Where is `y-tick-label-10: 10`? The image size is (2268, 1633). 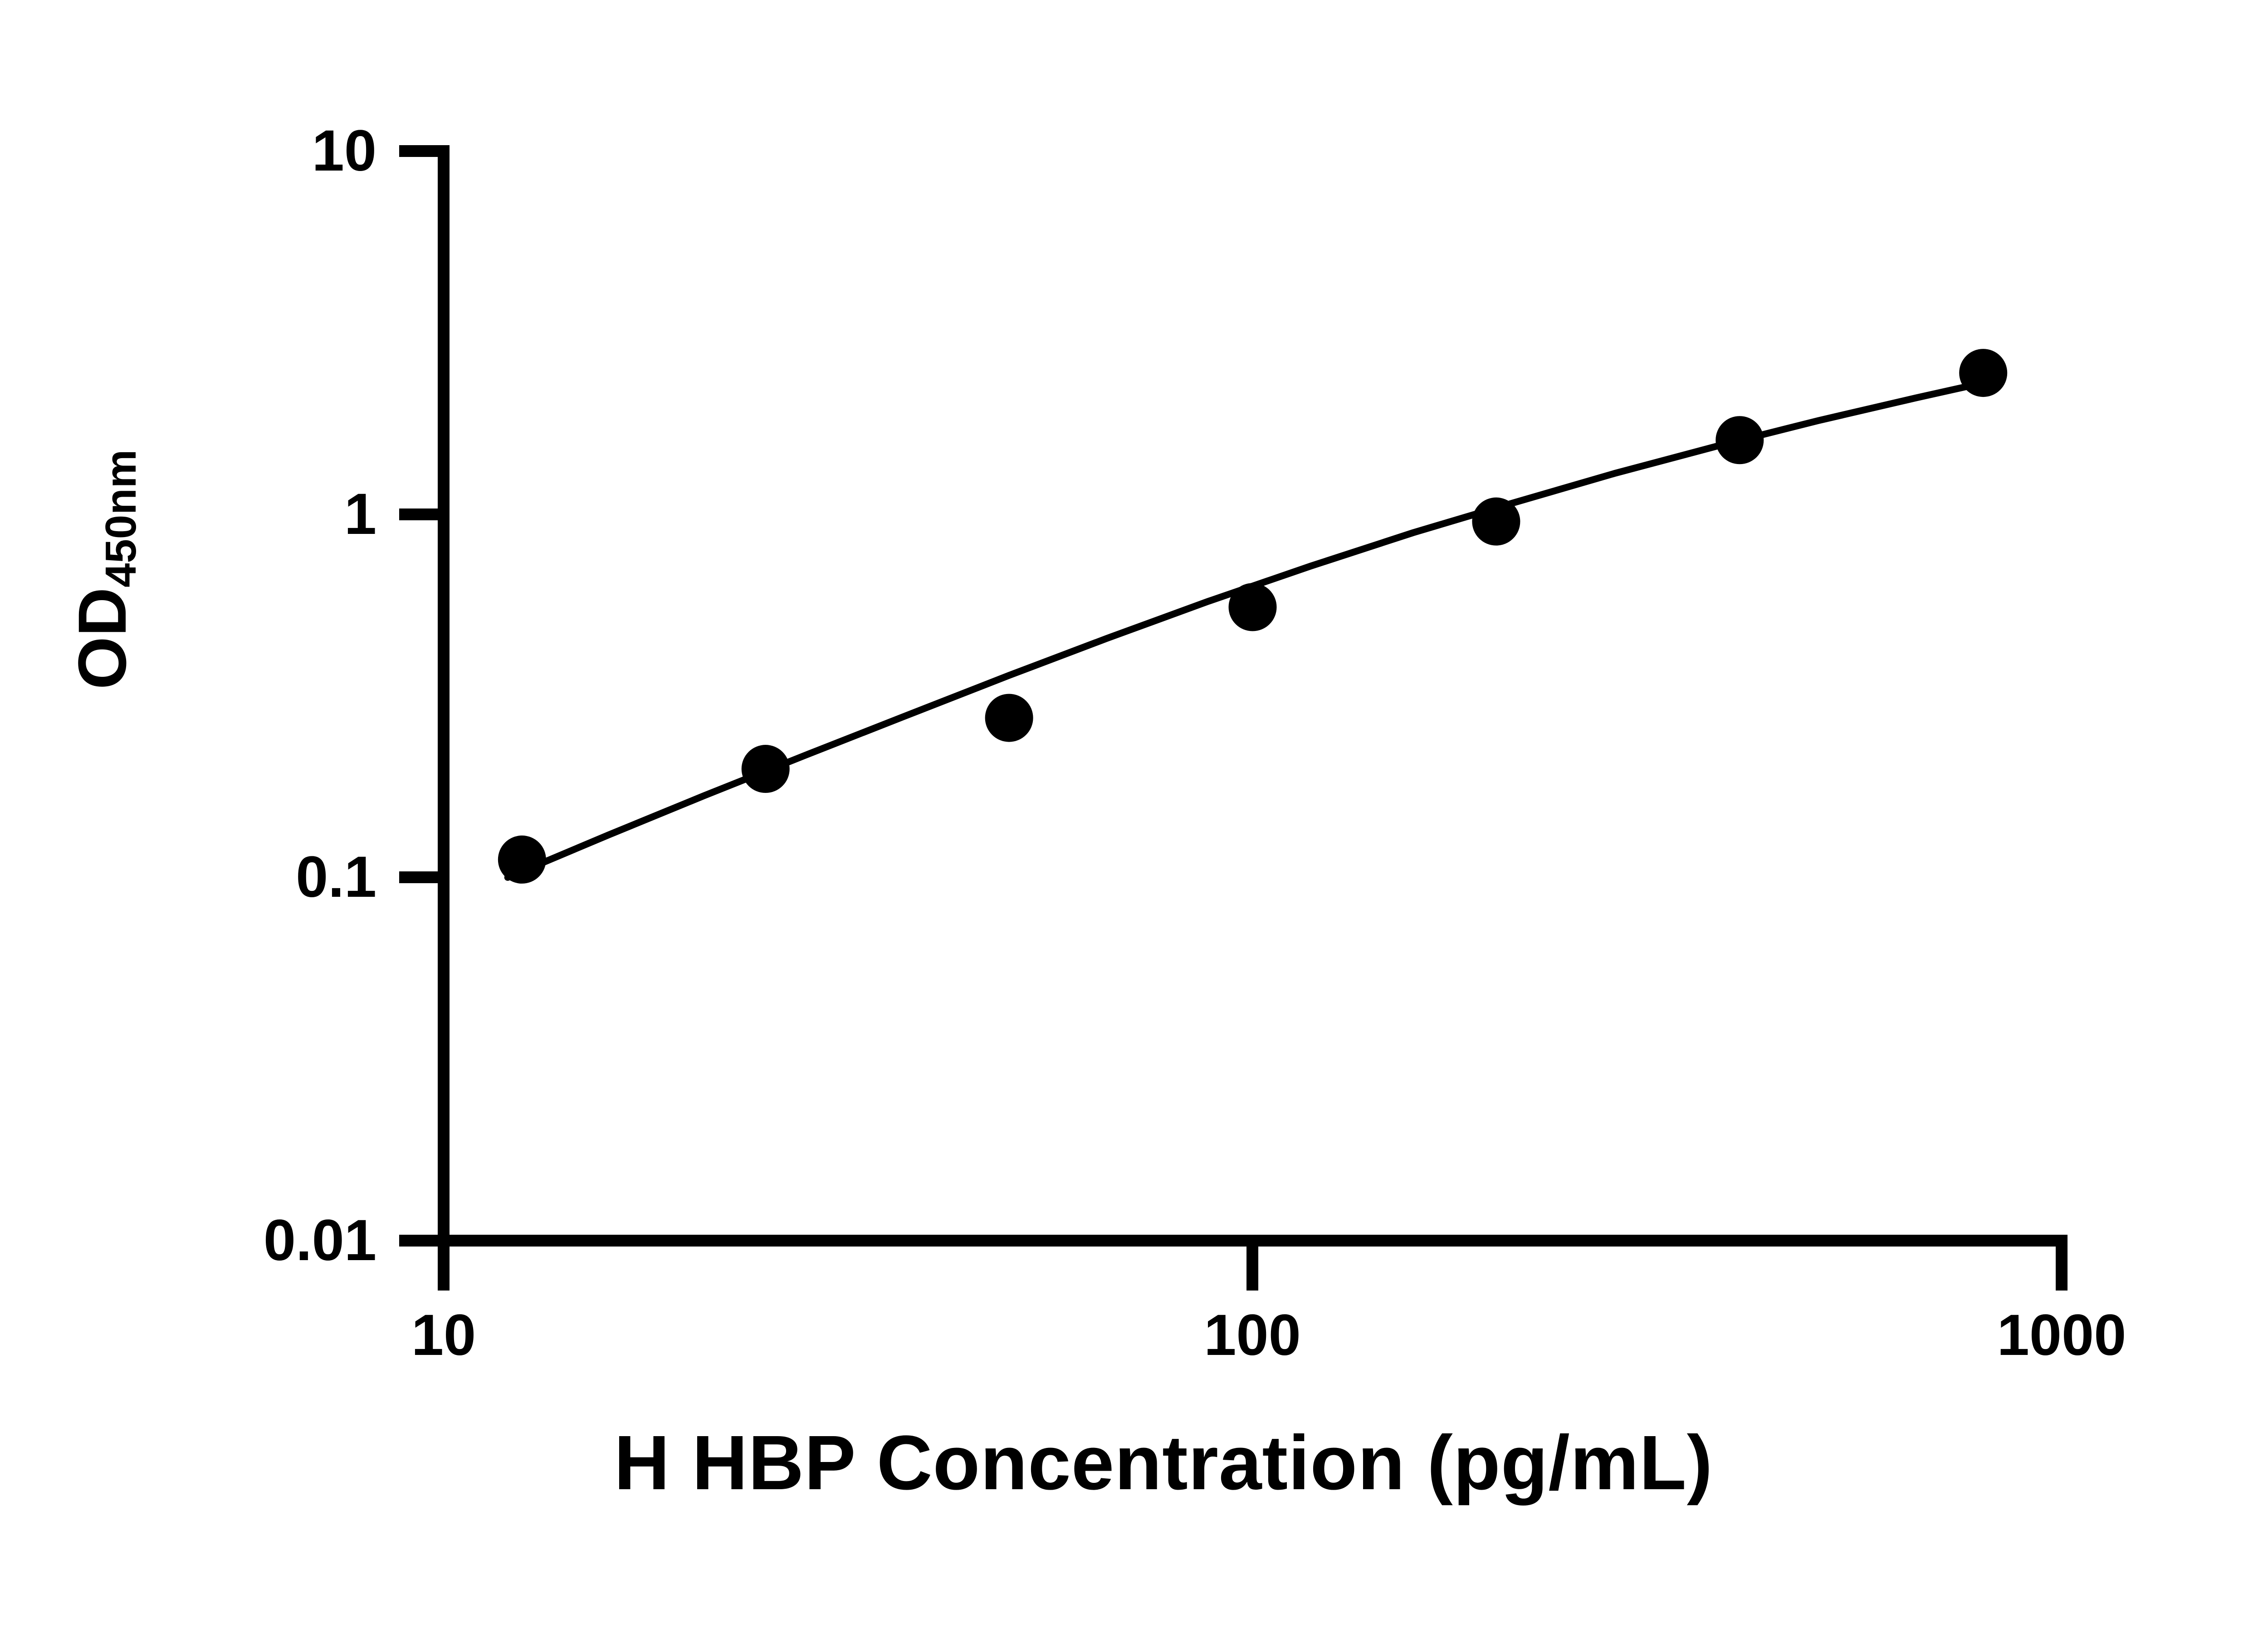
y-tick-label-10: 10 is located at coordinates (344, 150).